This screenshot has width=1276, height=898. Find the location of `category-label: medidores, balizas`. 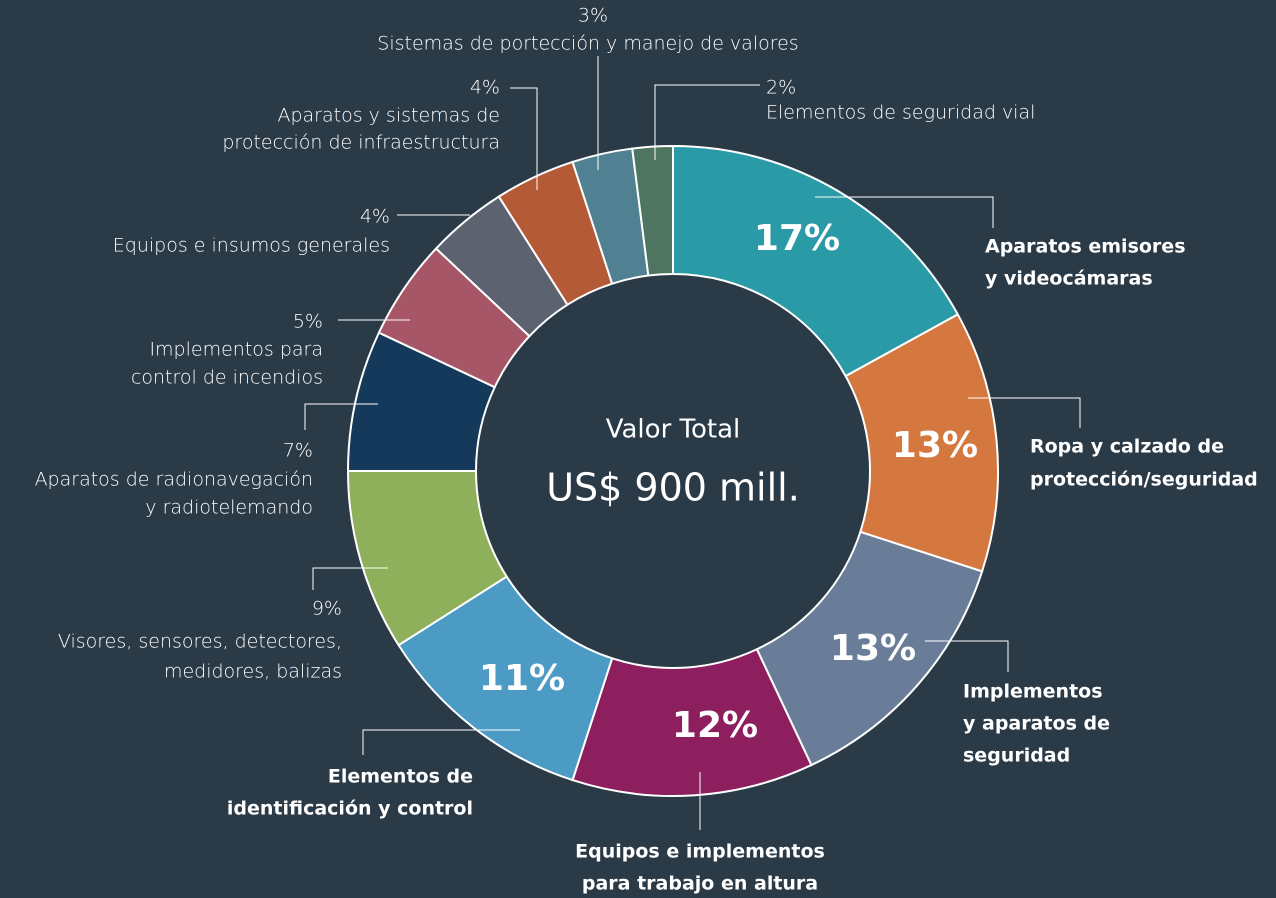

category-label: medidores, balizas is located at coordinates (253, 672).